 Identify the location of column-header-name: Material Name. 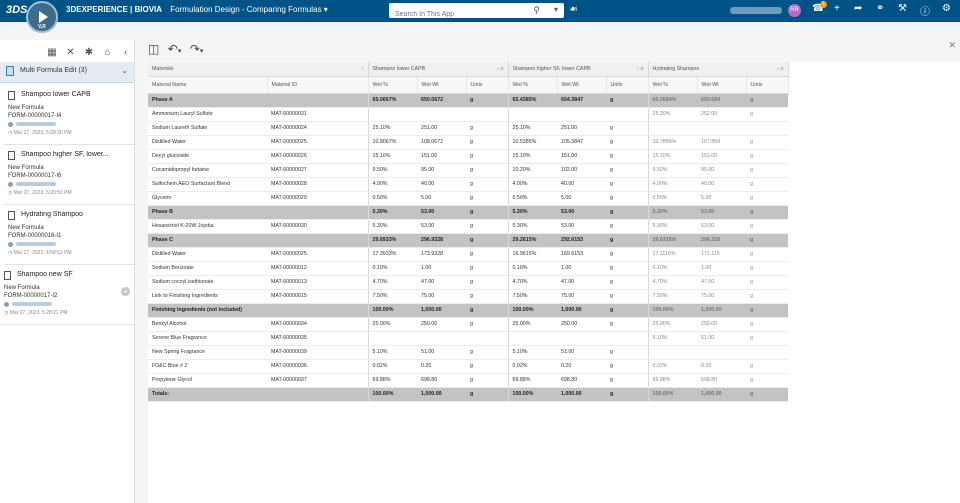
(208, 85).